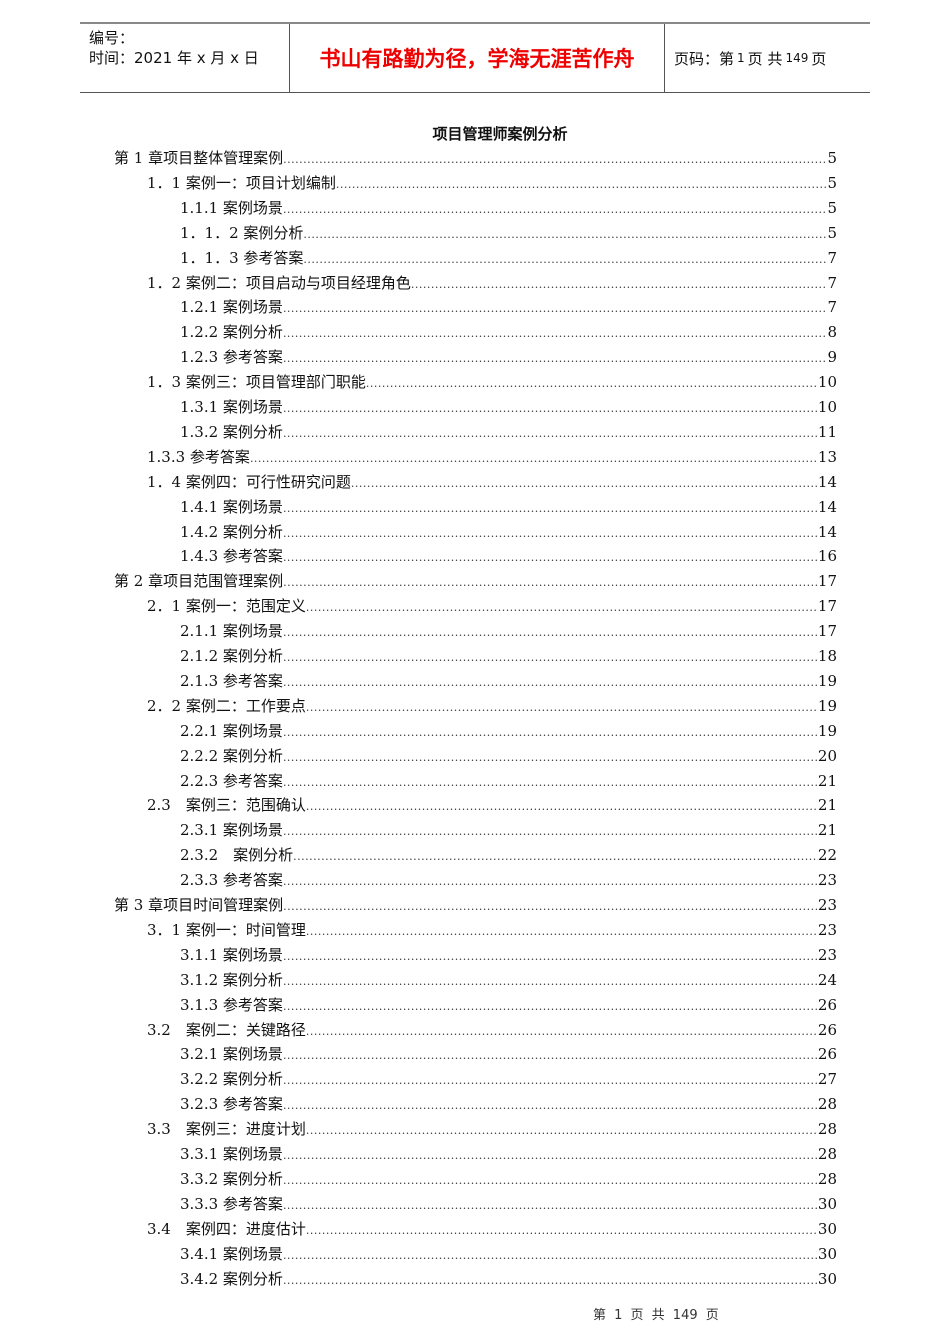  I want to click on toc-entry: 第 1 章项目整体管理案例 5, so click(475, 158).